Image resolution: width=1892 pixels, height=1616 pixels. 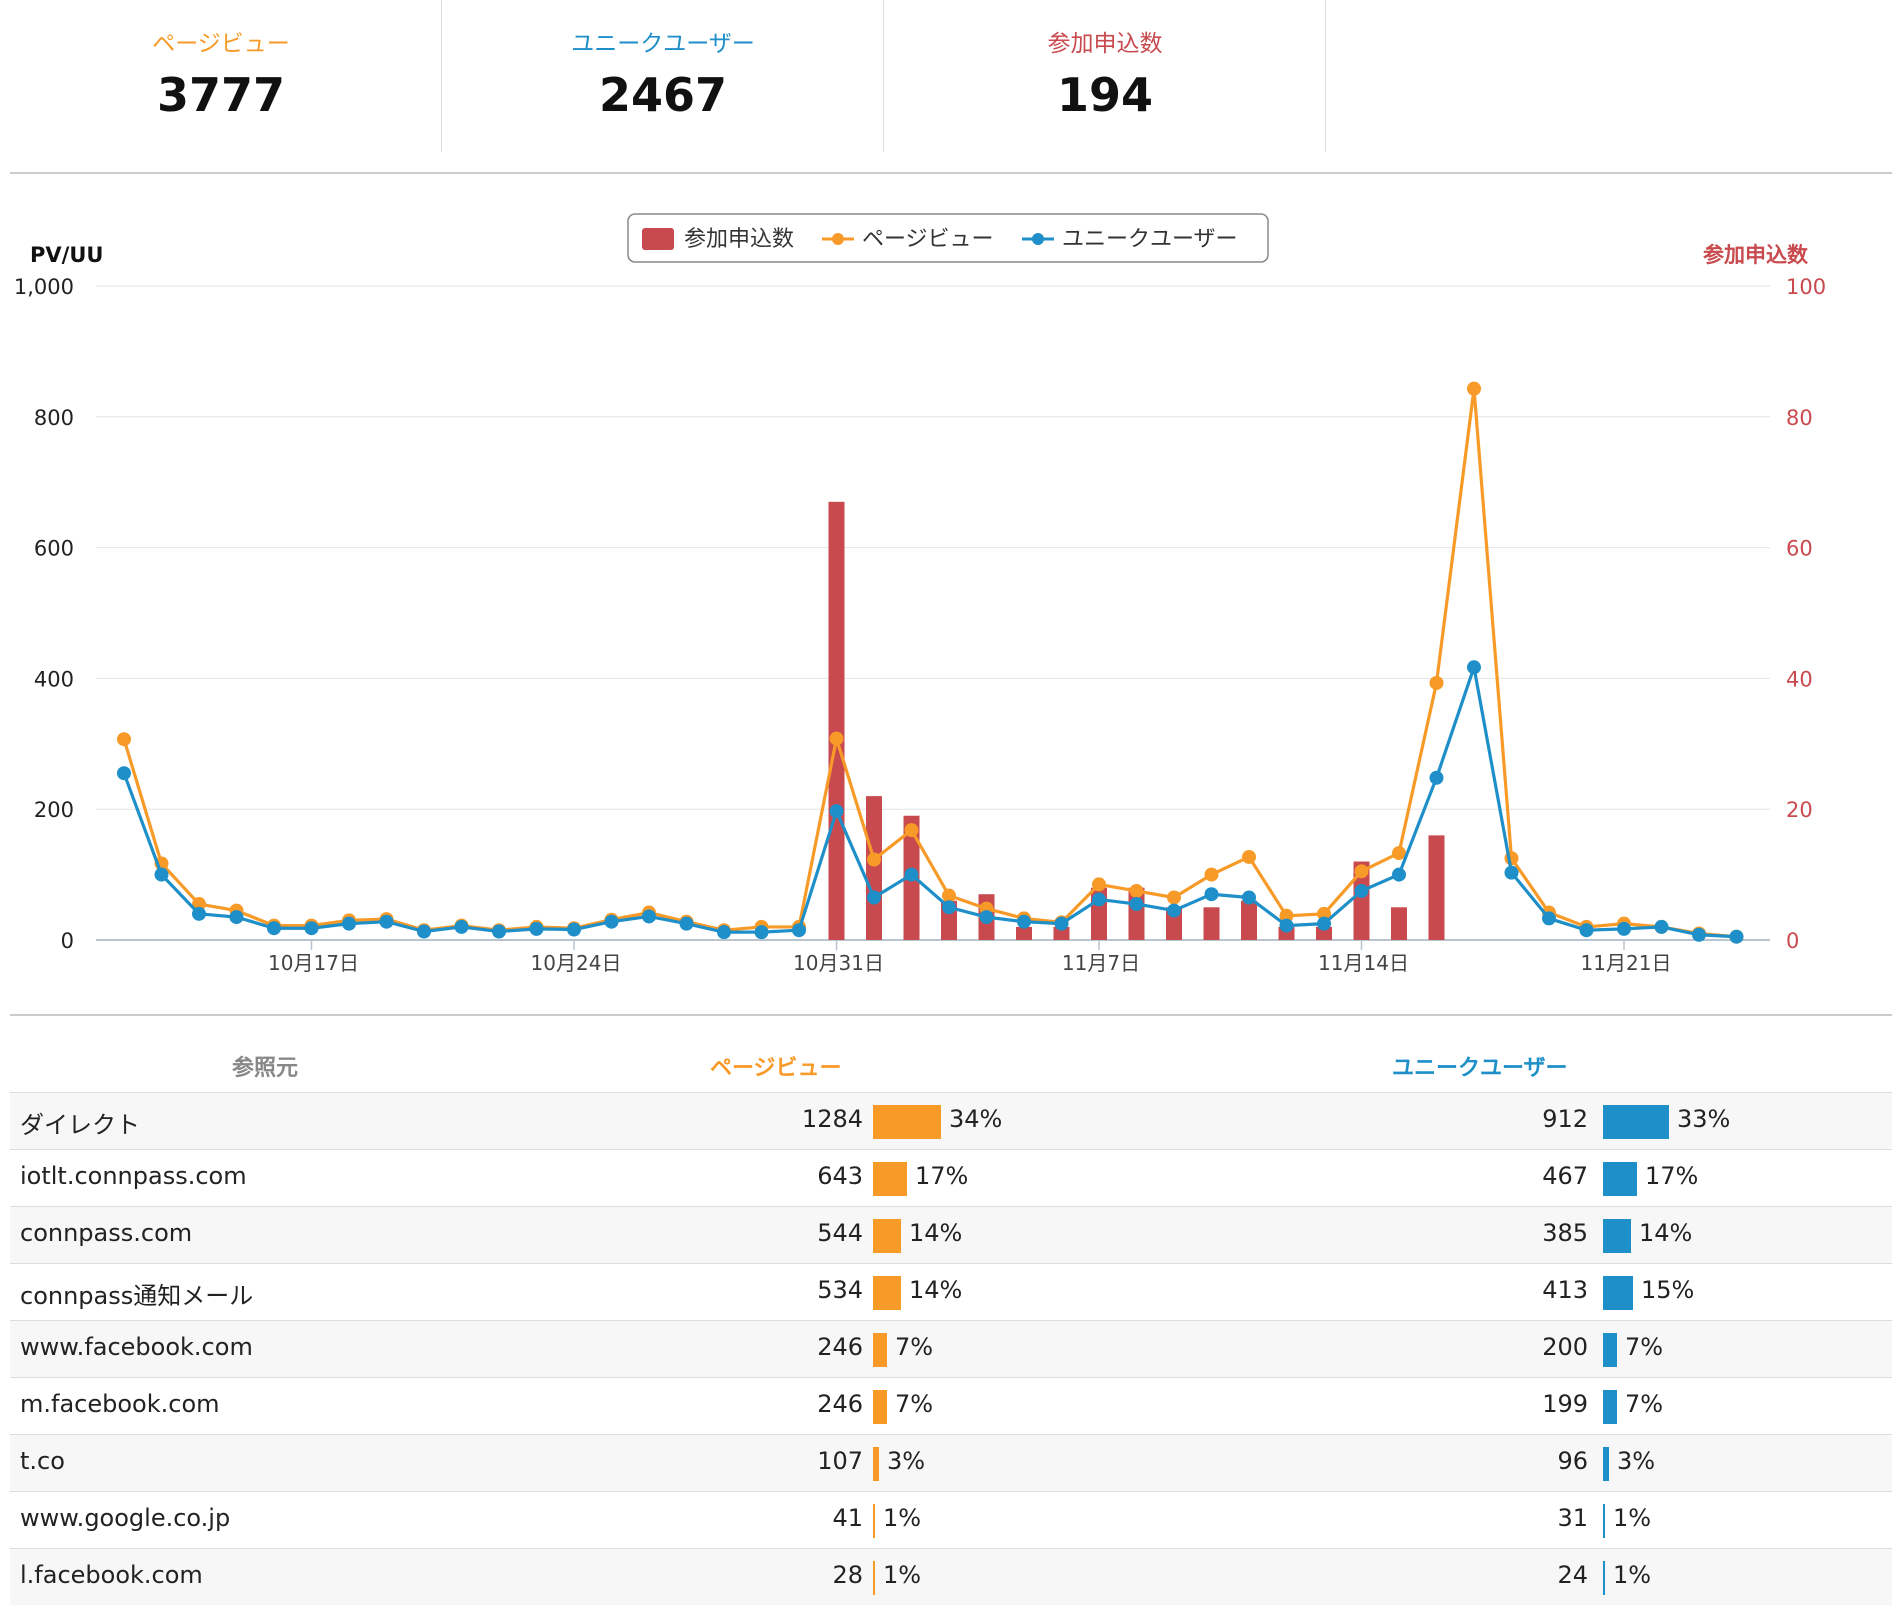 What do you see at coordinates (951, 1405) in the screenshot?
I see `table-row: m.facebook.com 246 7% 199 7%` at bounding box center [951, 1405].